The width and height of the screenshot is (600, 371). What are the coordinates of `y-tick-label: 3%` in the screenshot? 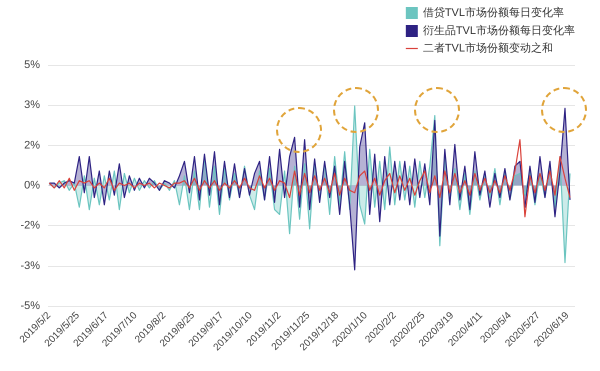 It's located at (32, 105).